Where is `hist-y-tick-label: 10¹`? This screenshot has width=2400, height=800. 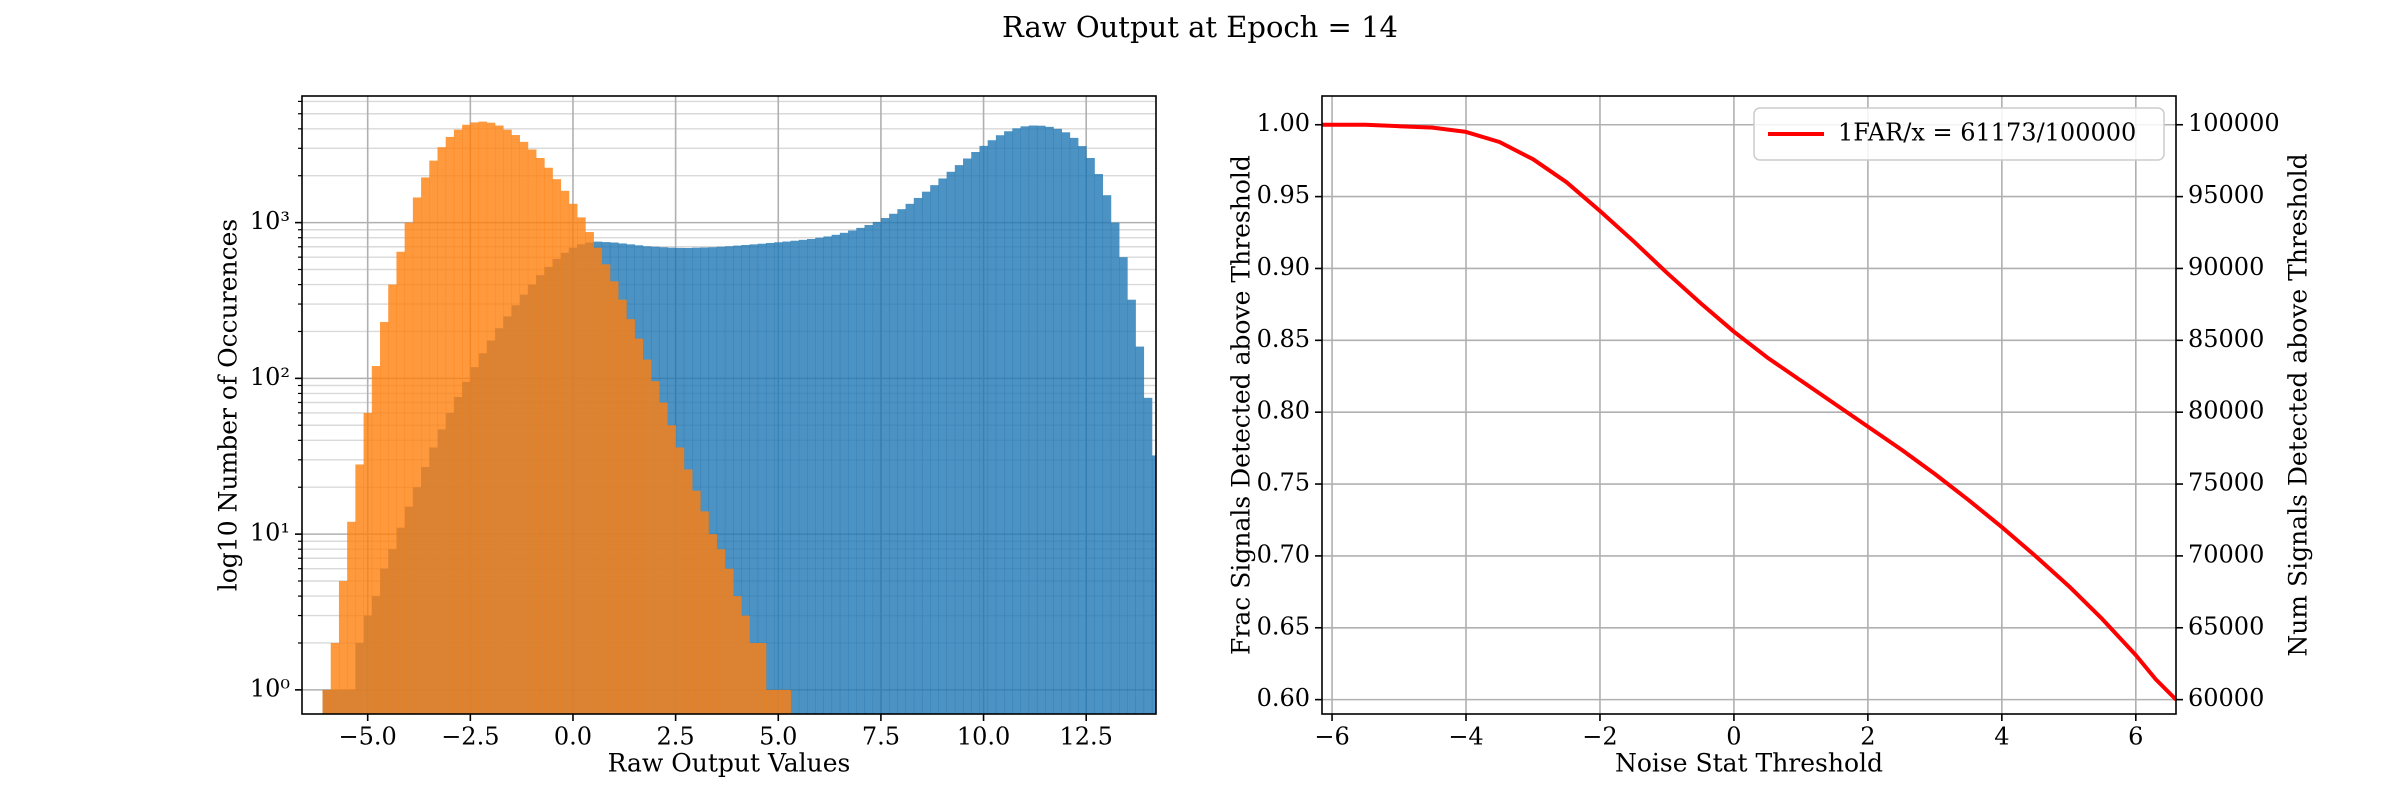
hist-y-tick-label: 10¹ is located at coordinates (270, 533).